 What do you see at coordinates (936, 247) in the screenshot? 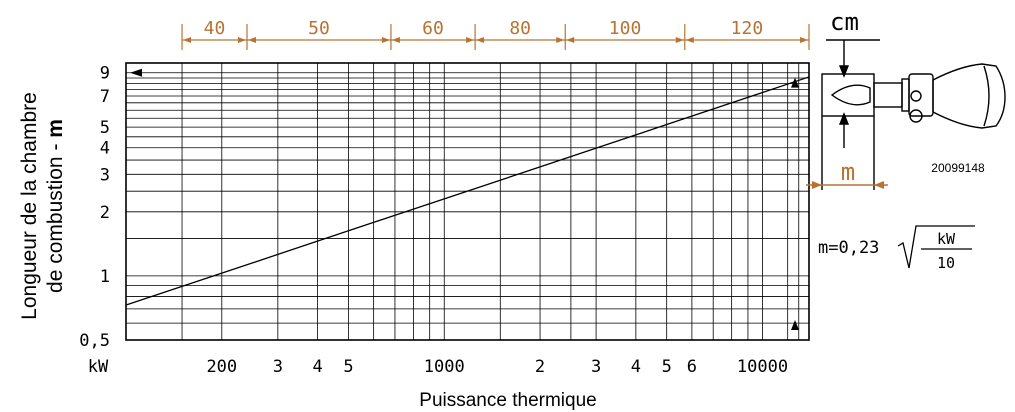
I see `formula-root-sign` at bounding box center [936, 247].